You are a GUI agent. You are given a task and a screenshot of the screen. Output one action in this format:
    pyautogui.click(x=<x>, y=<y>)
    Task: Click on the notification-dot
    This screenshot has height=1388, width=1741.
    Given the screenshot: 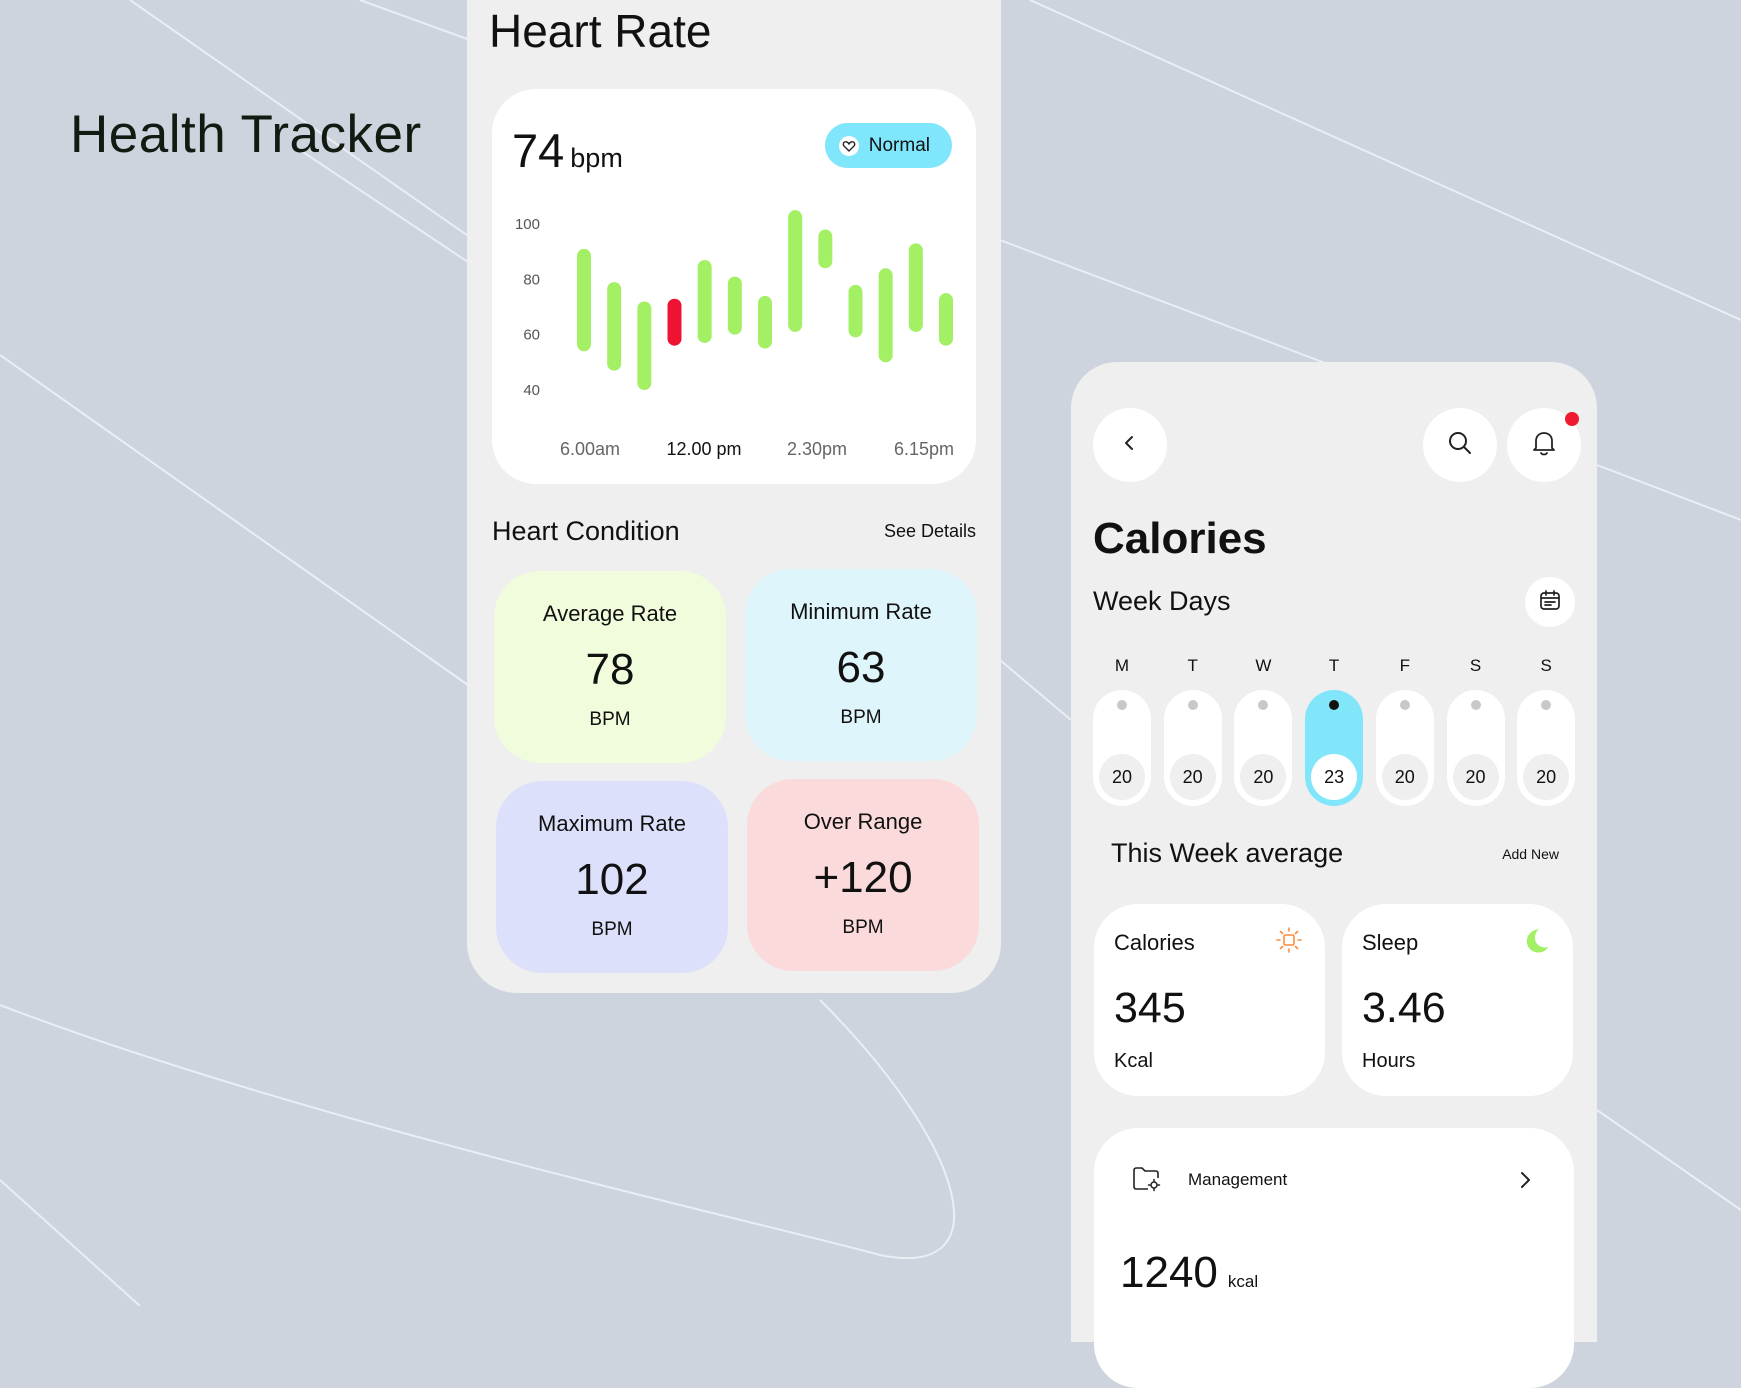 What is the action you would take?
    pyautogui.click(x=1572, y=419)
    